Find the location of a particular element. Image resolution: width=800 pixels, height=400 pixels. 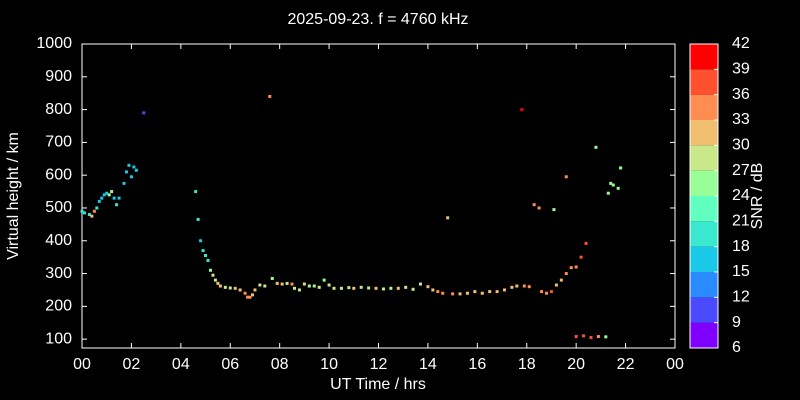

chart-title: 2025-09-23. f = 4760 kHz is located at coordinates (377, 19).